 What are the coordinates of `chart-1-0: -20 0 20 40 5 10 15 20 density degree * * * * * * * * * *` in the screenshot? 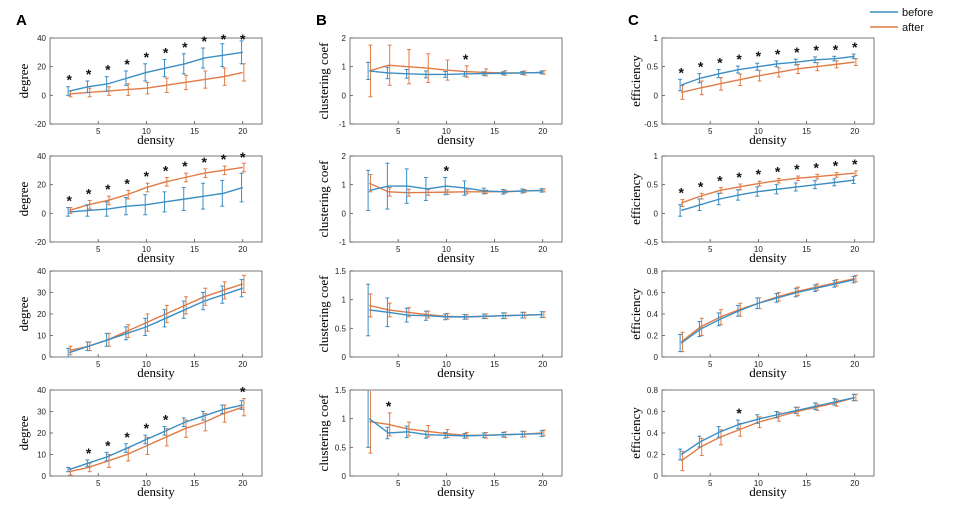 It's located at (139, 207).